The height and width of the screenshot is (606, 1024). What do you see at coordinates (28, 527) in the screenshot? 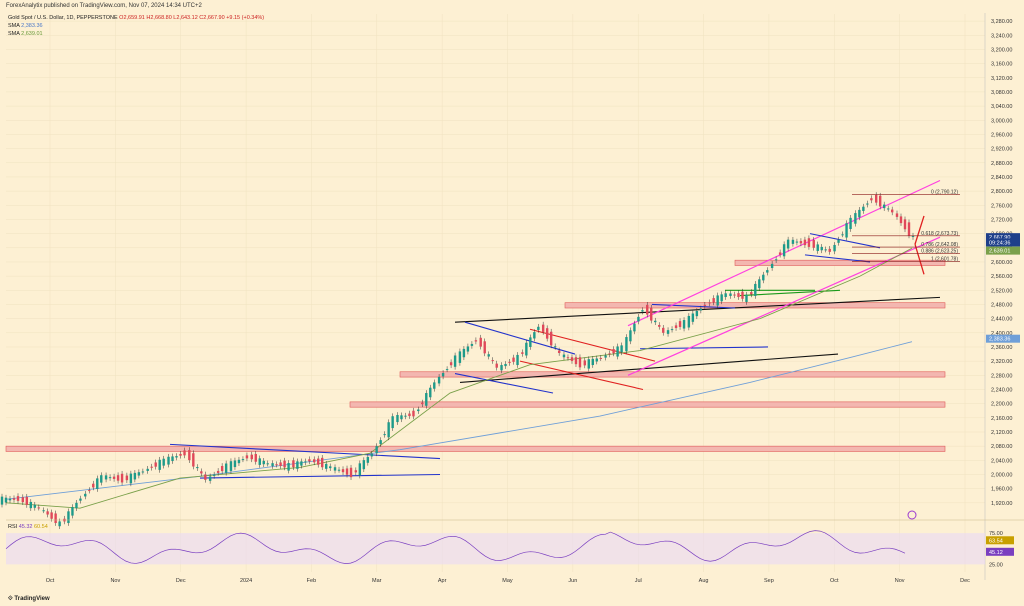
I see `rsi-legend: RSI 45.32 60.54` at bounding box center [28, 527].